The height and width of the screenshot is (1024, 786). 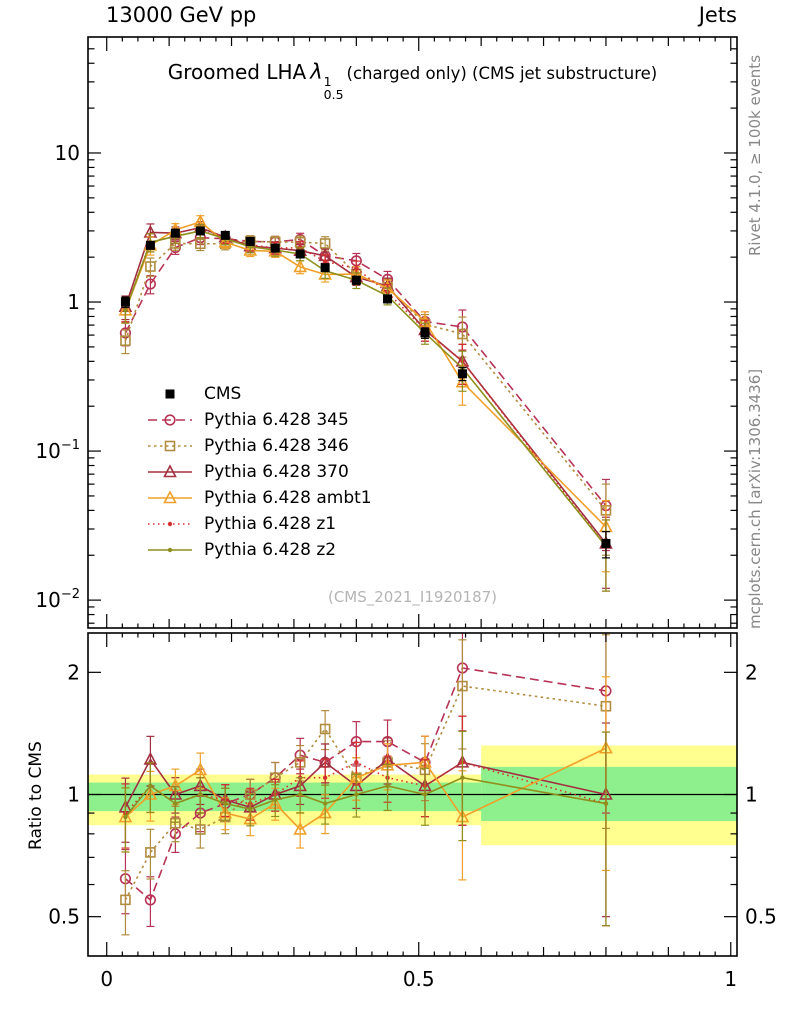 I want to click on svg-text: 10⁻¹, so click(x=57, y=450).